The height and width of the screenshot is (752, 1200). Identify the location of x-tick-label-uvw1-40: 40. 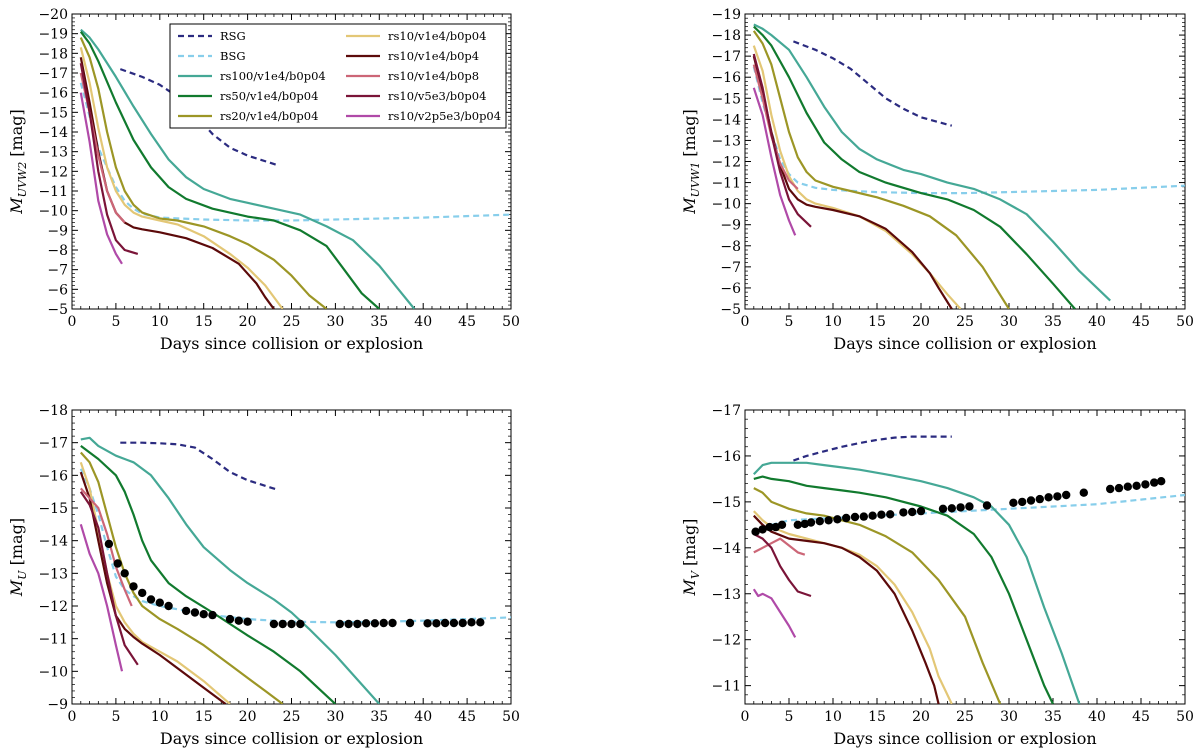
(1097, 322).